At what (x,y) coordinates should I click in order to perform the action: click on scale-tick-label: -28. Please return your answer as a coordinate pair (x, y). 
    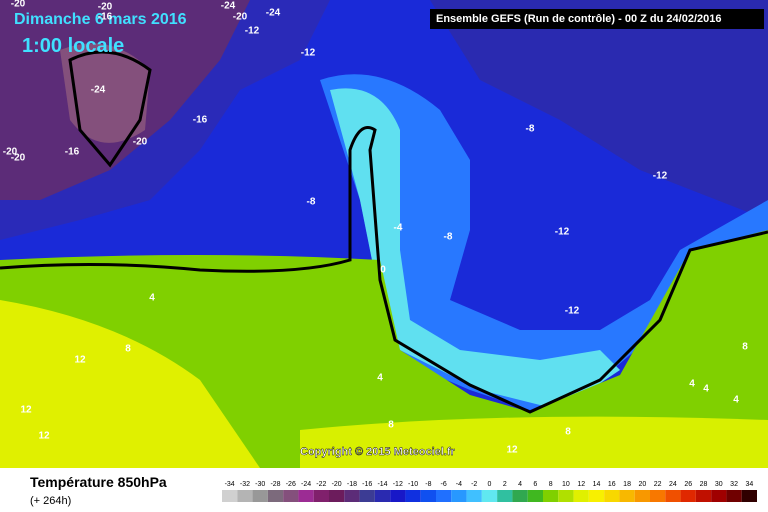
    Looking at the image, I should click on (275, 484).